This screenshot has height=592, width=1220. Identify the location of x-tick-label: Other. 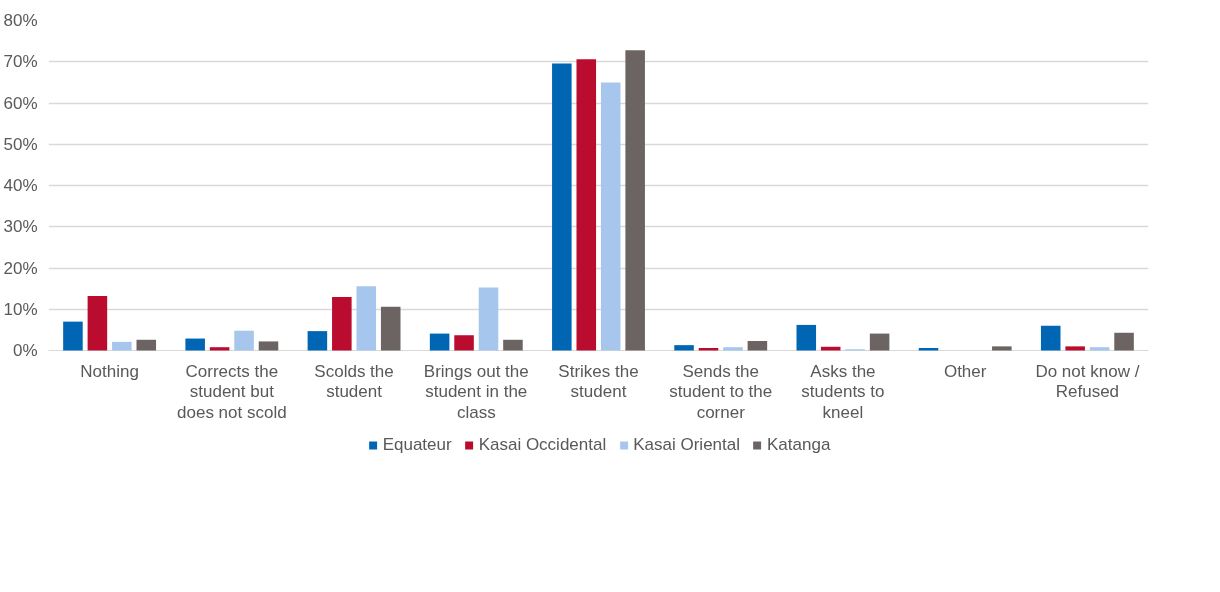
(965, 371).